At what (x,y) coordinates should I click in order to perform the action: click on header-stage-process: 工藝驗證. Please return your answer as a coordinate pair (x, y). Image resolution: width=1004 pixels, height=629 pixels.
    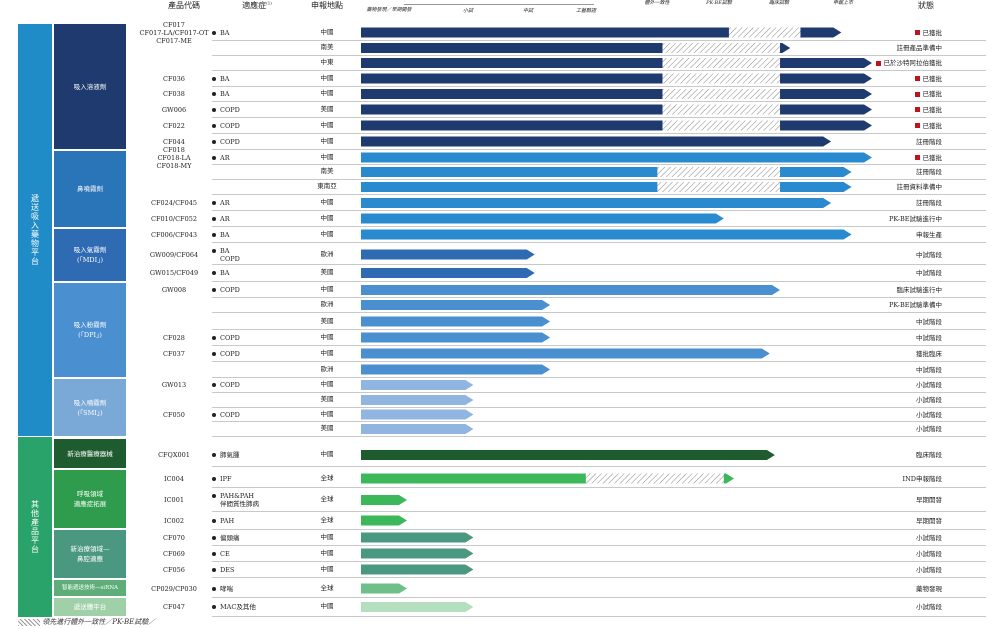
    Looking at the image, I should click on (585, 11).